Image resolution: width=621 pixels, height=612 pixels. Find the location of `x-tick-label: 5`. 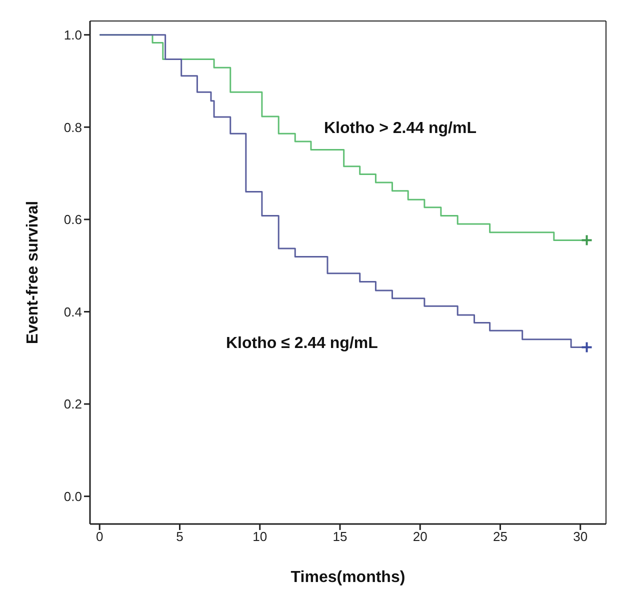

x-tick-label: 5 is located at coordinates (180, 536).